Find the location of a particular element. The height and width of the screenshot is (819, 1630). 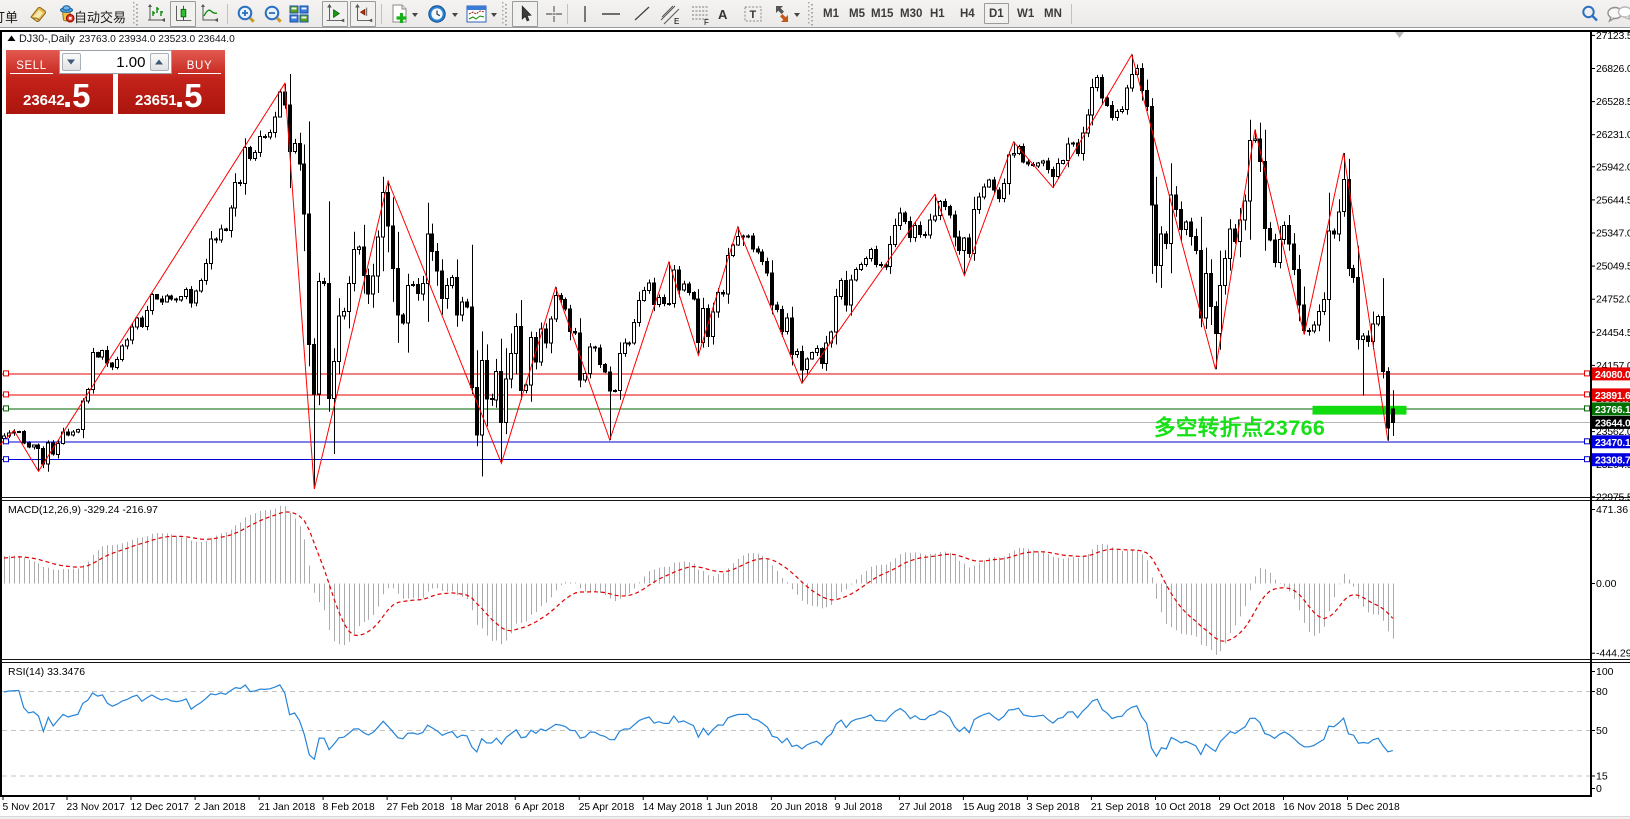

svg-text: 25347.0 is located at coordinates (1613, 234).